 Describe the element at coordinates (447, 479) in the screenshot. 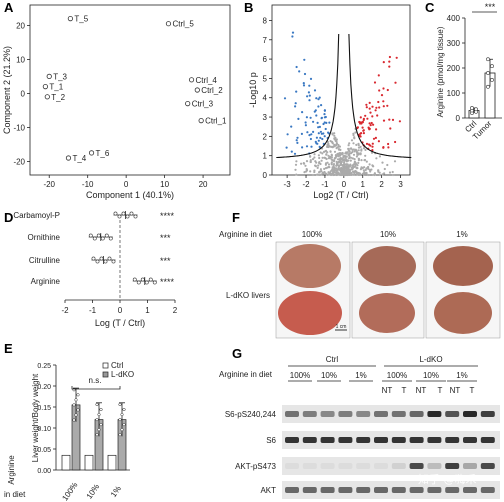

I see `watermark: 知乎 @嗨禾` at that location.